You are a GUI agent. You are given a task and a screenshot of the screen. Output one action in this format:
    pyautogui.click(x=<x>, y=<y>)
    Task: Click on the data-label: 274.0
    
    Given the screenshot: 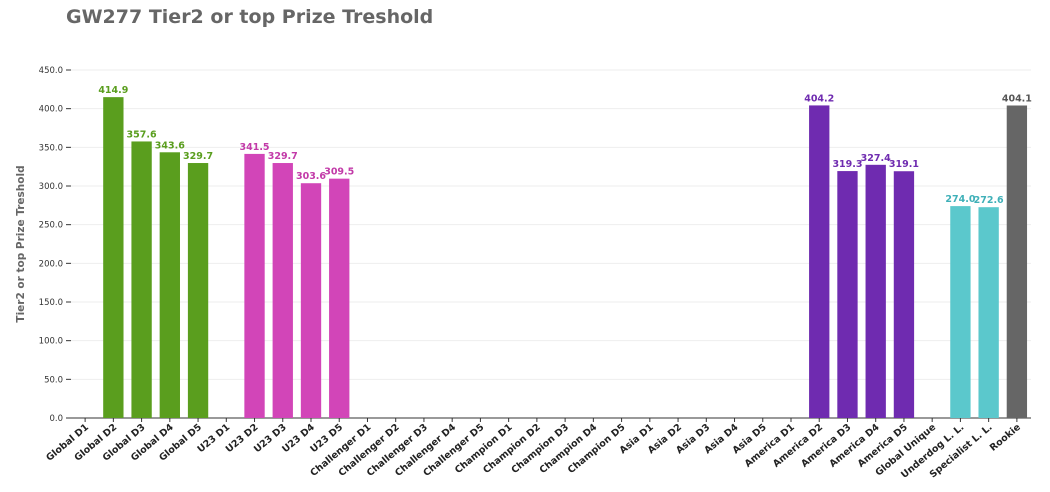 What is the action you would take?
    pyautogui.click(x=960, y=199)
    